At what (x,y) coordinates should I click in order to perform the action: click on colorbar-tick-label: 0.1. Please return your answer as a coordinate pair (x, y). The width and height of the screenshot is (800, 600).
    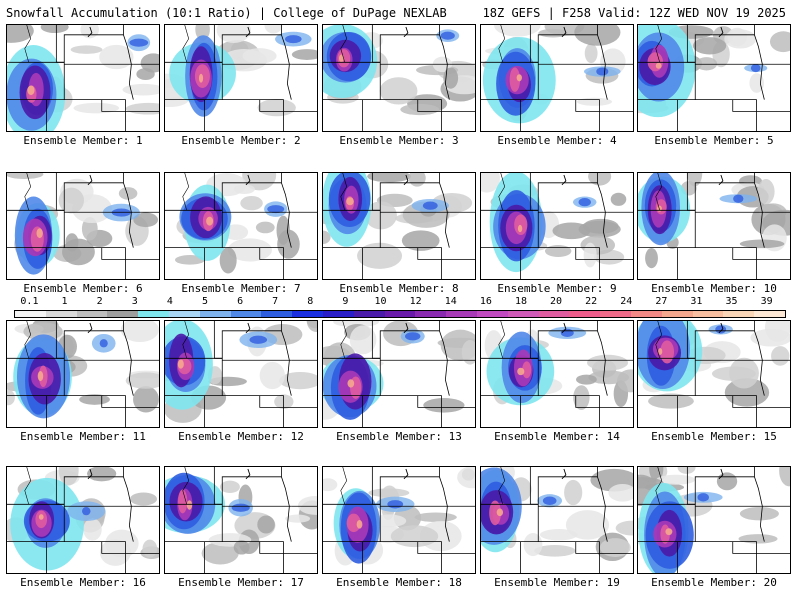
    Looking at the image, I should click on (29, 301).